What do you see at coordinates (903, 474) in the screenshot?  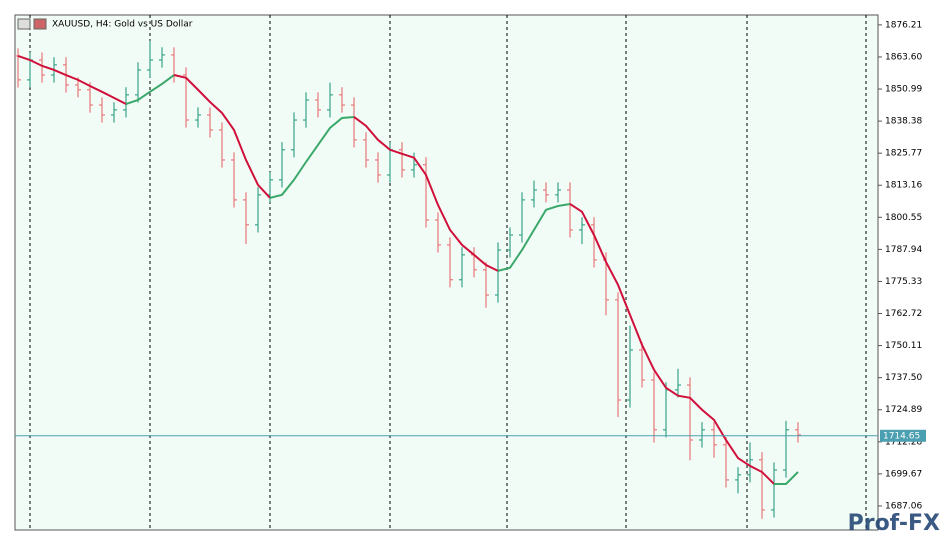 I see `y-tick-label: 1699.67` at bounding box center [903, 474].